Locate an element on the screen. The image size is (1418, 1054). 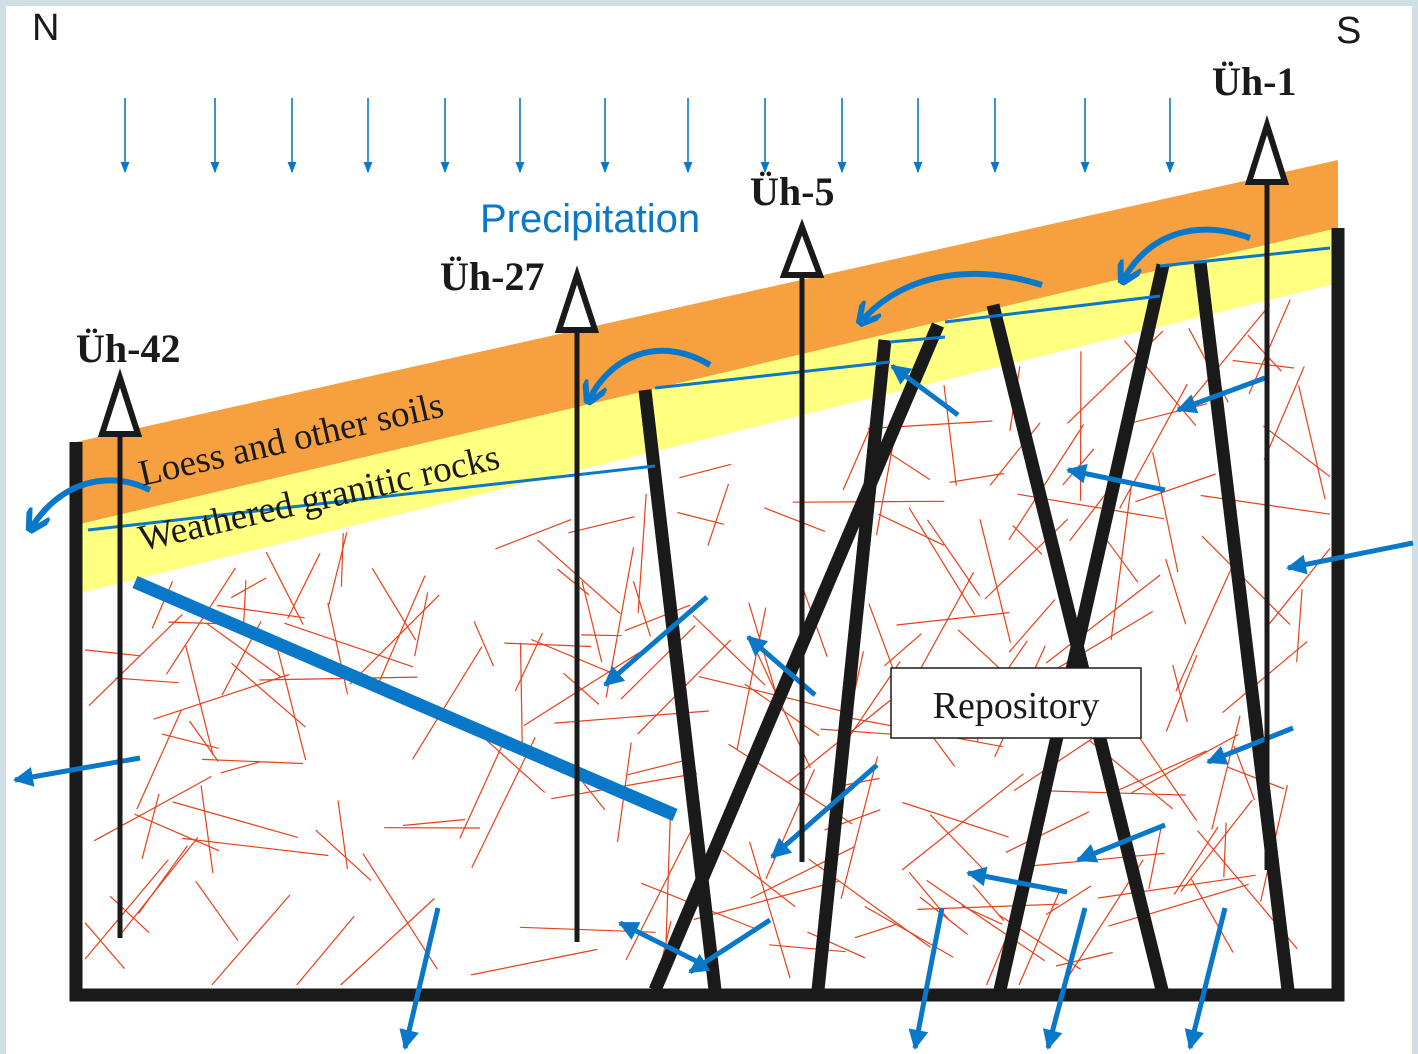
frame-right is located at coordinates (1415, 527).